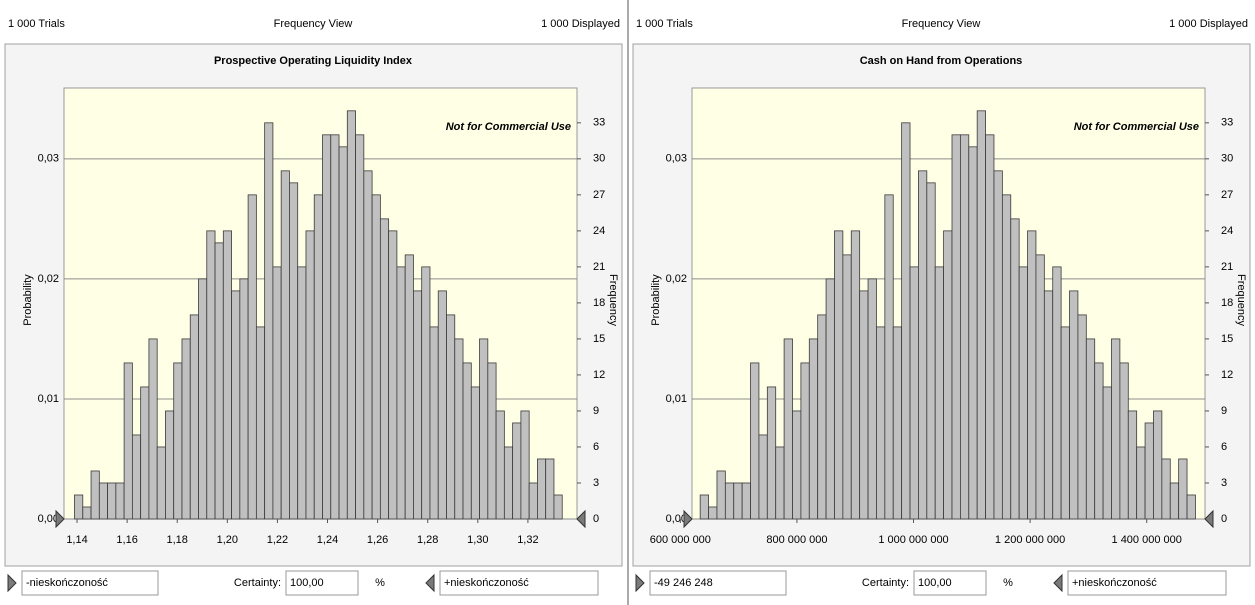 The width and height of the screenshot is (1255, 605). I want to click on x-tick-label: 1,30, so click(477, 540).